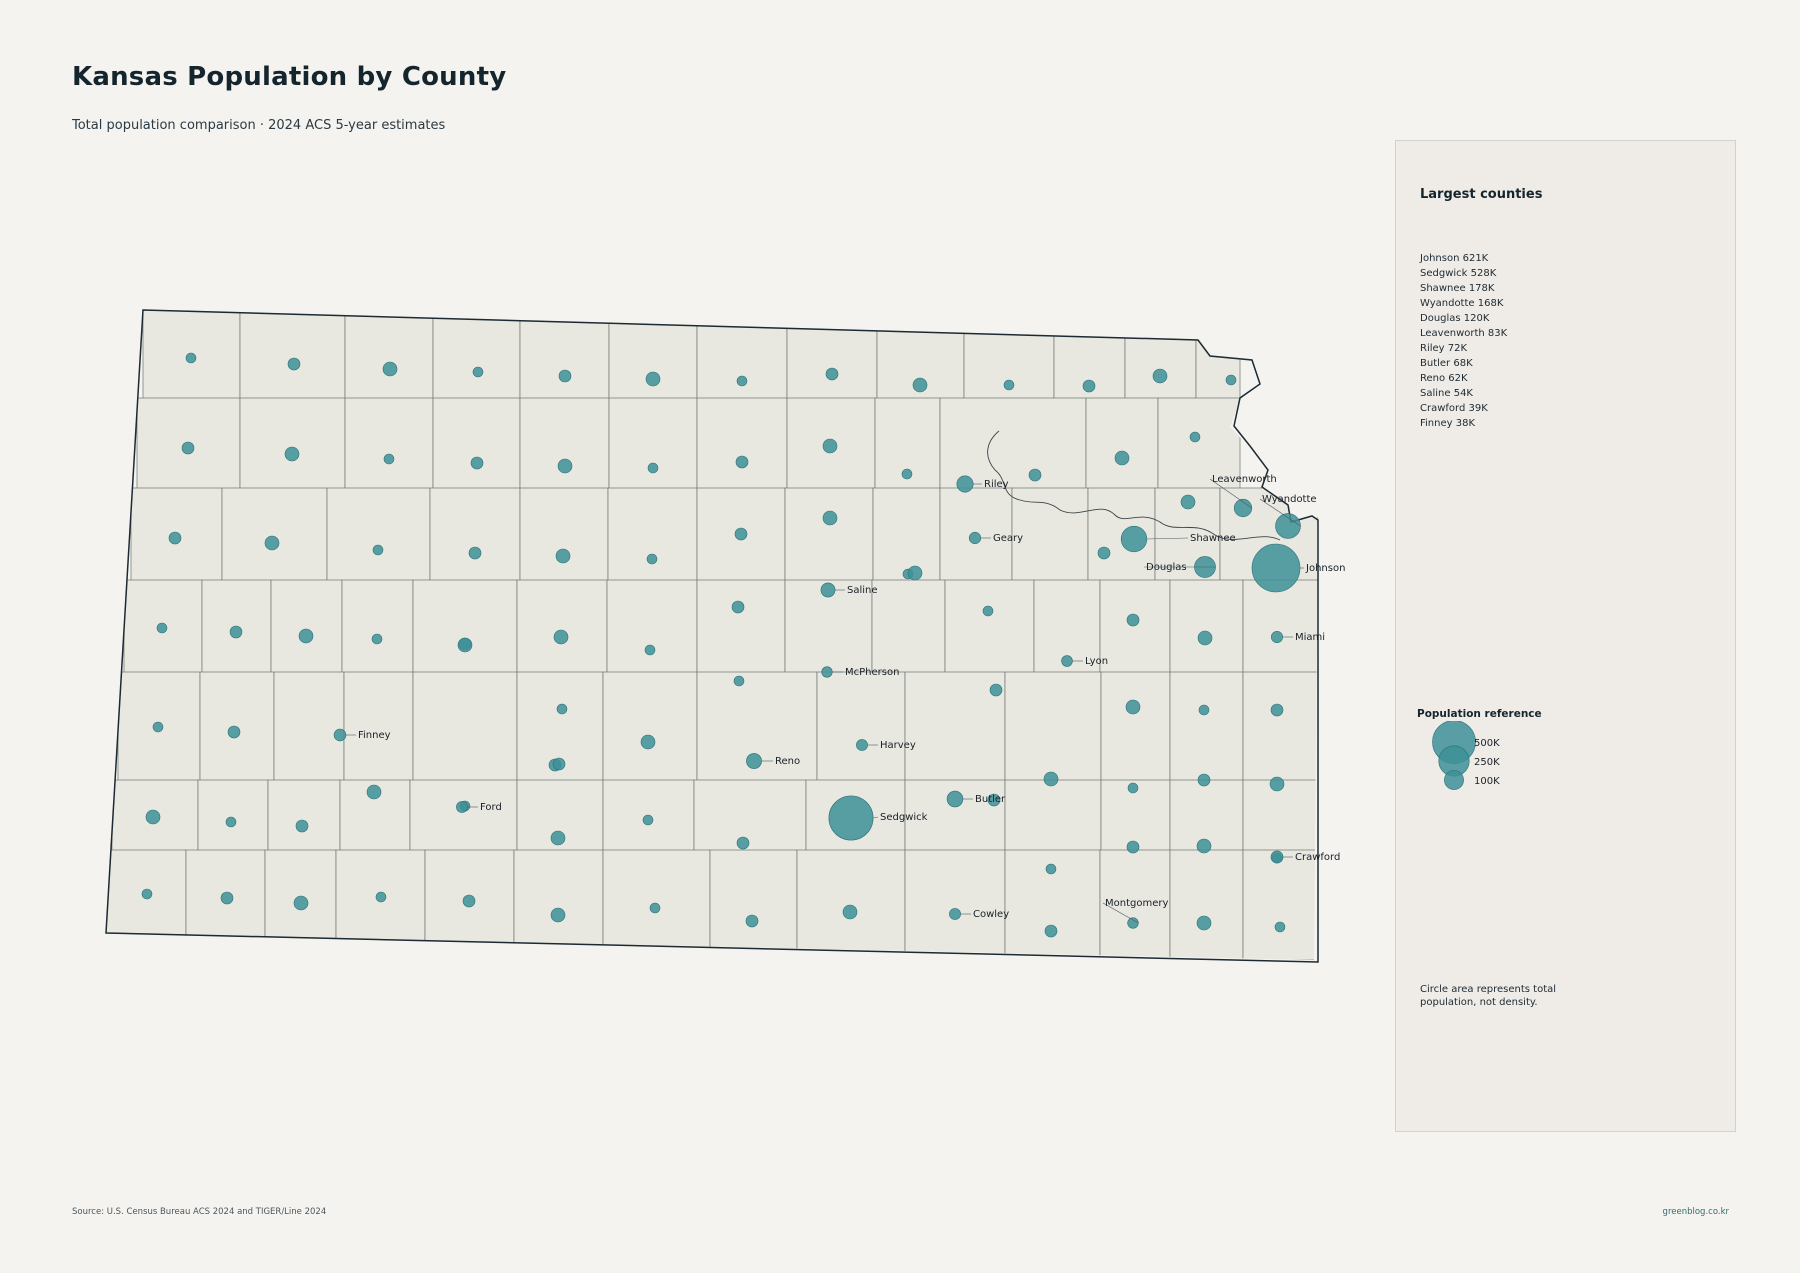  I want to click on county-label-douglas: Douglas, so click(1166, 567).